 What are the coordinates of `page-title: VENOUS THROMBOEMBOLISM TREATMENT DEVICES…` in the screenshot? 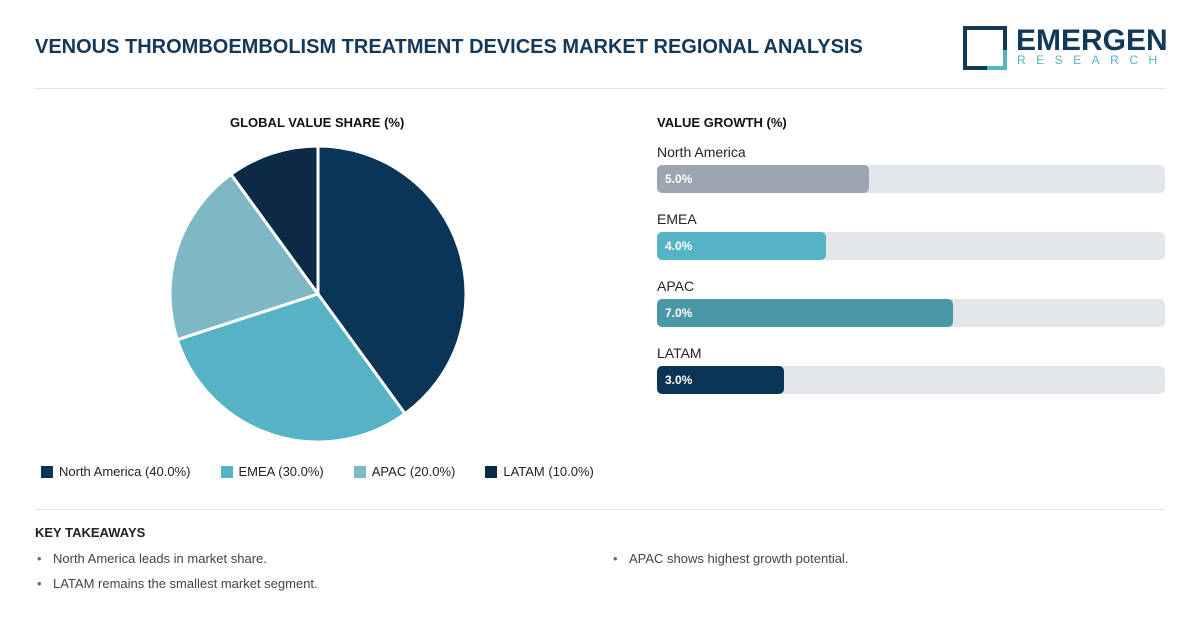 It's located at (449, 47).